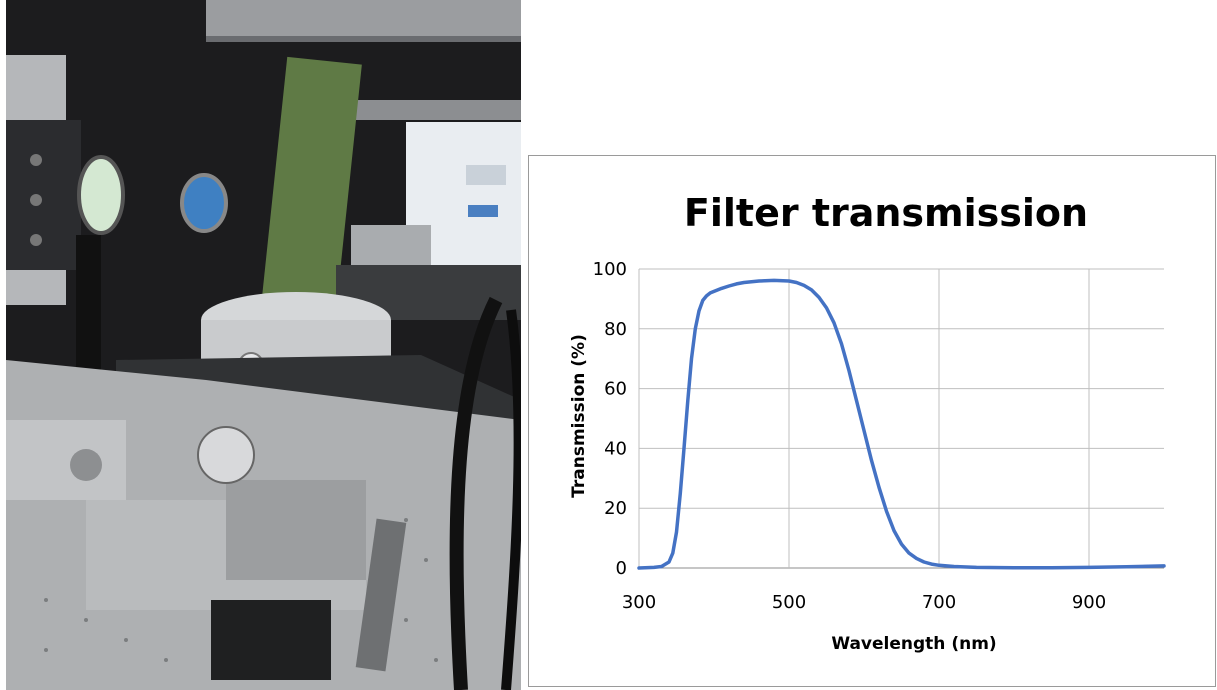  I want to click on y-tick-label: 100, so click(610, 269).